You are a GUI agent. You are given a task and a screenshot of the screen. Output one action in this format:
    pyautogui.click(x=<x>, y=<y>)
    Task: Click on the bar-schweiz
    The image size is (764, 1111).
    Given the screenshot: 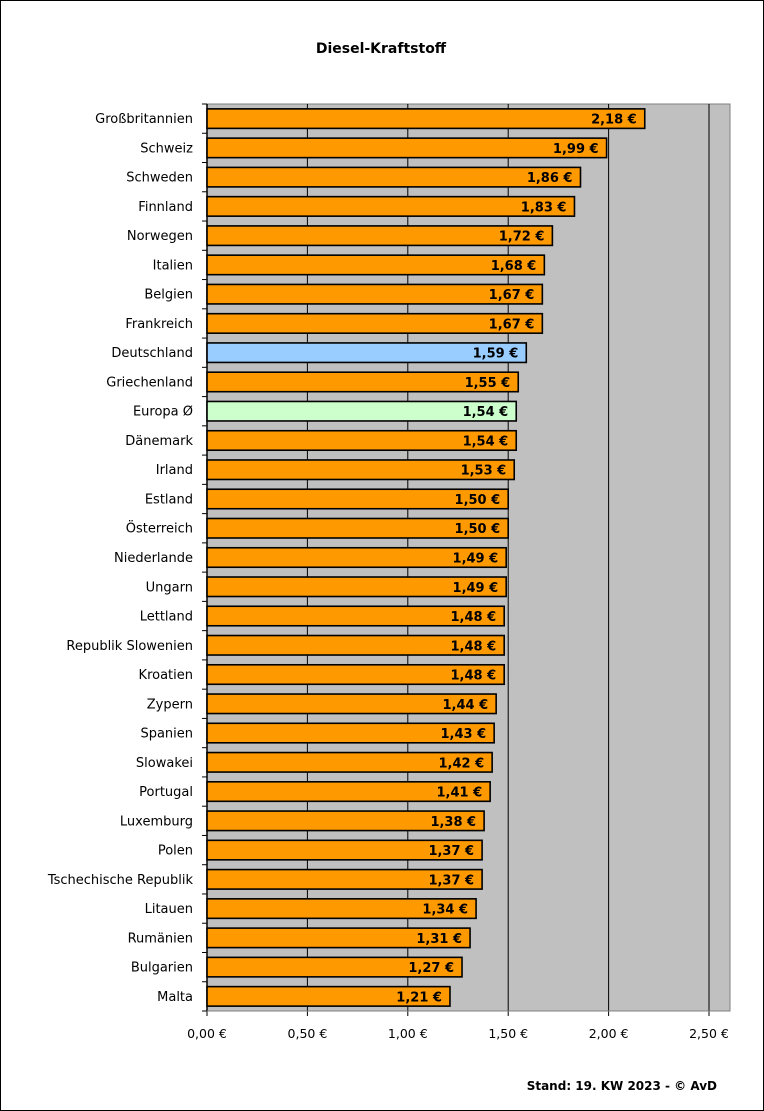 What is the action you would take?
    pyautogui.click(x=407, y=148)
    